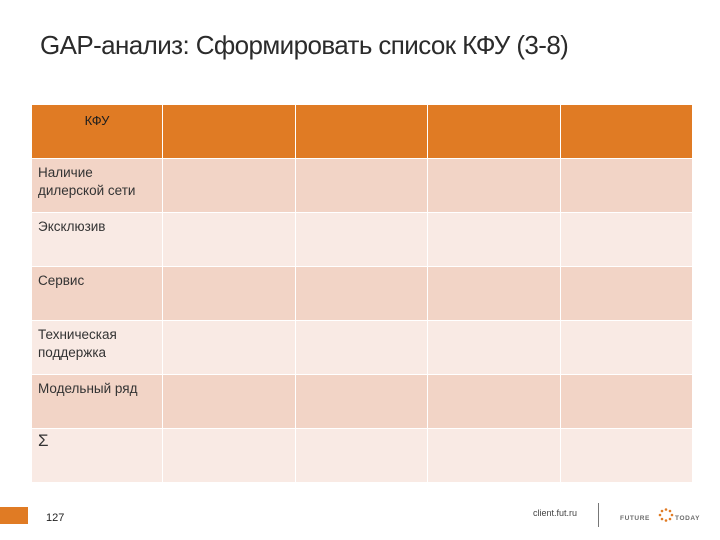  I want to click on footer-divider, so click(598, 515).